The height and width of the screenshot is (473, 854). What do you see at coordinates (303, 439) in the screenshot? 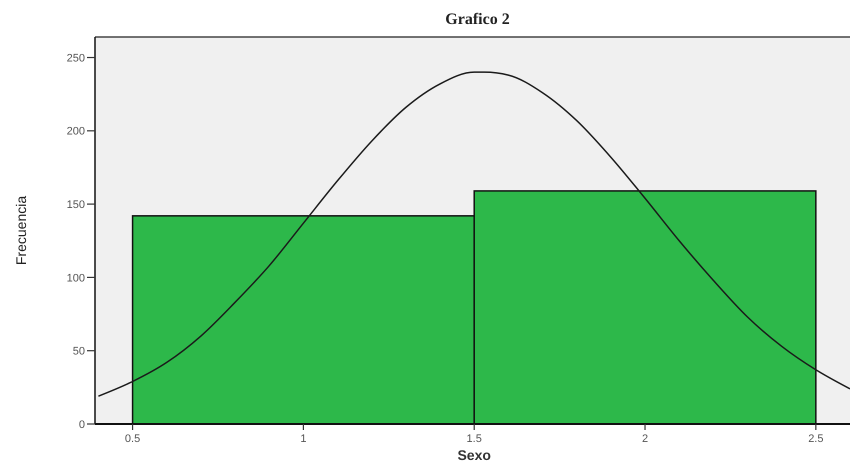
I see `x-tick-label: 1` at bounding box center [303, 439].